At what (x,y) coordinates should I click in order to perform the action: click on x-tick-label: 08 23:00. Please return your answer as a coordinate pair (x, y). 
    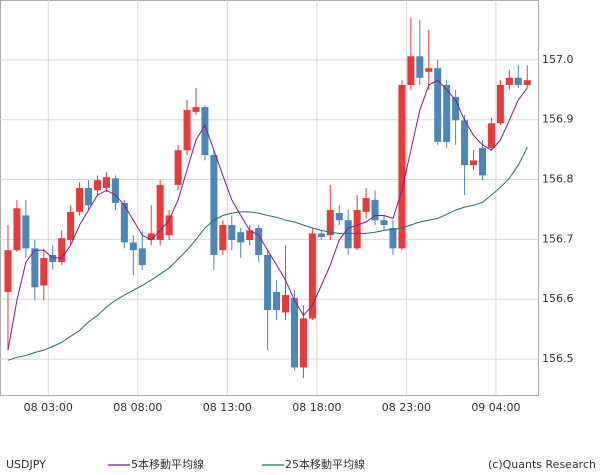
    Looking at the image, I should click on (406, 407).